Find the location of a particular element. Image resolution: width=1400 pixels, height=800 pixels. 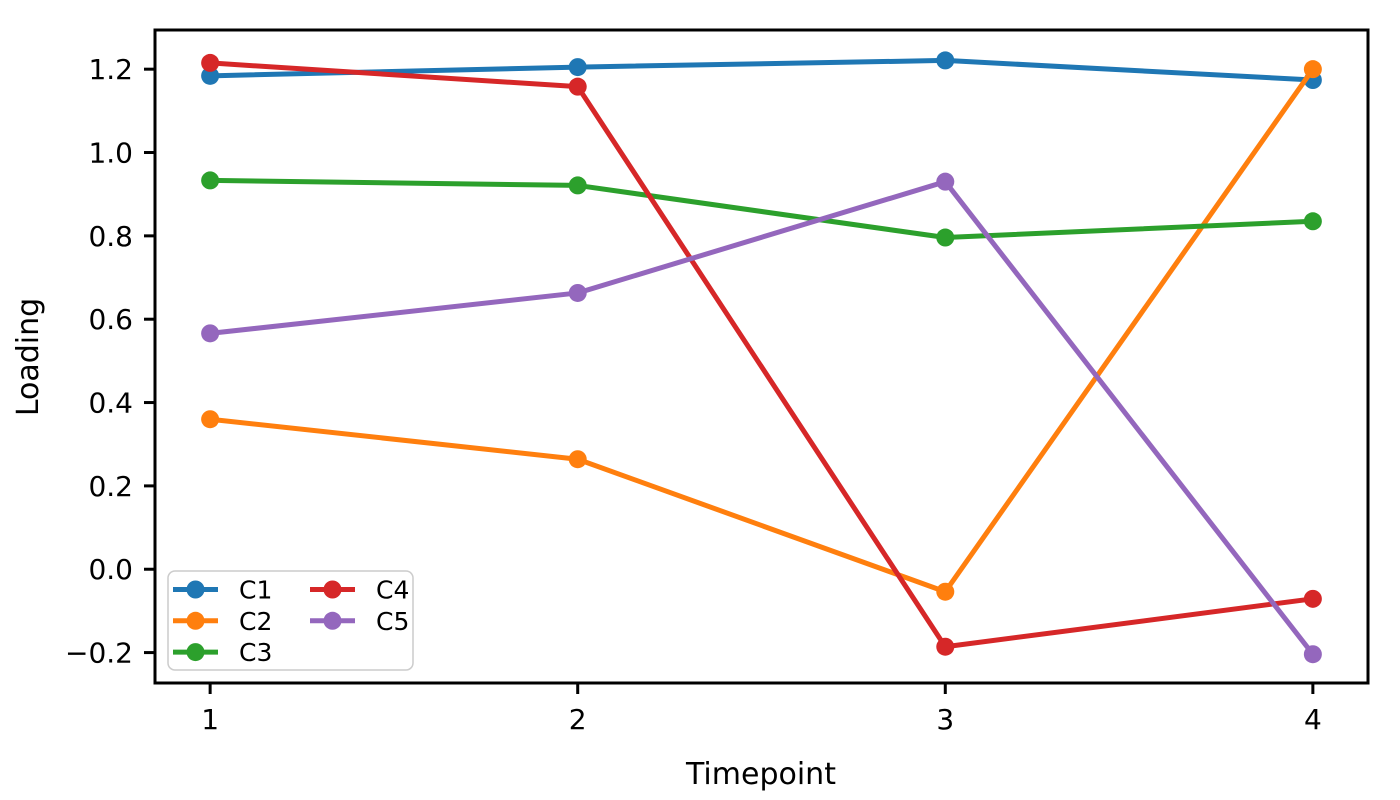

legend-entry-C5: C5 is located at coordinates (359, 621).